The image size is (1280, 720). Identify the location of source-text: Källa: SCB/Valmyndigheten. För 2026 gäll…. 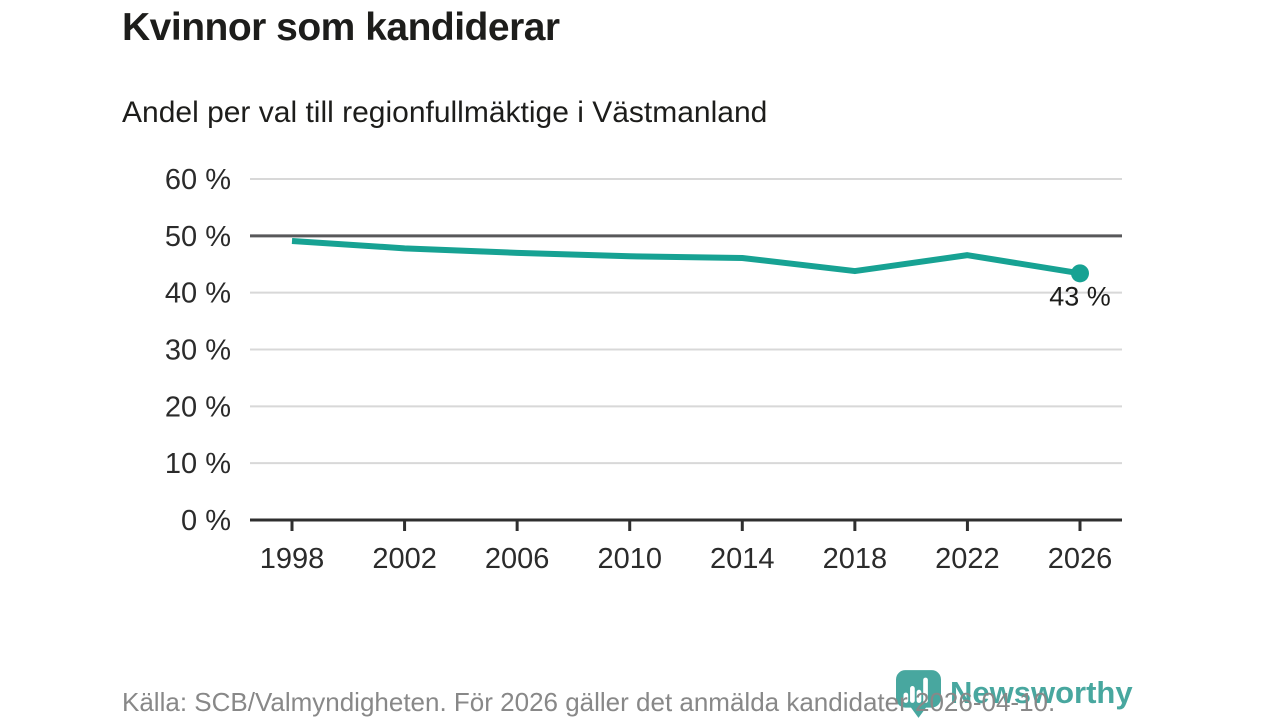
(589, 702).